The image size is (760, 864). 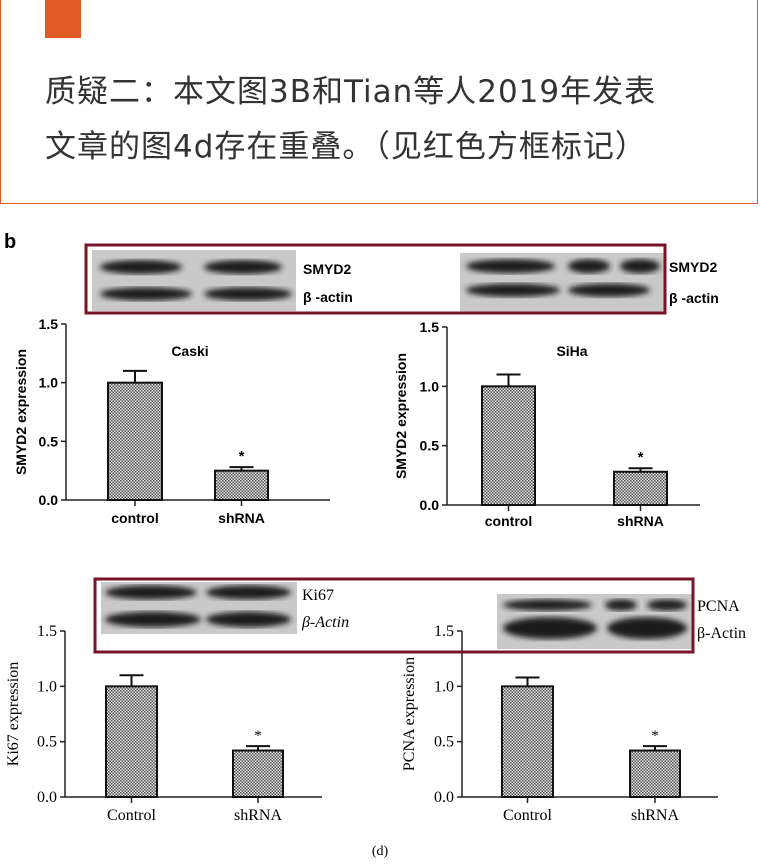 What do you see at coordinates (694, 298) in the screenshot?
I see `blot-label-actin-right: β -actin` at bounding box center [694, 298].